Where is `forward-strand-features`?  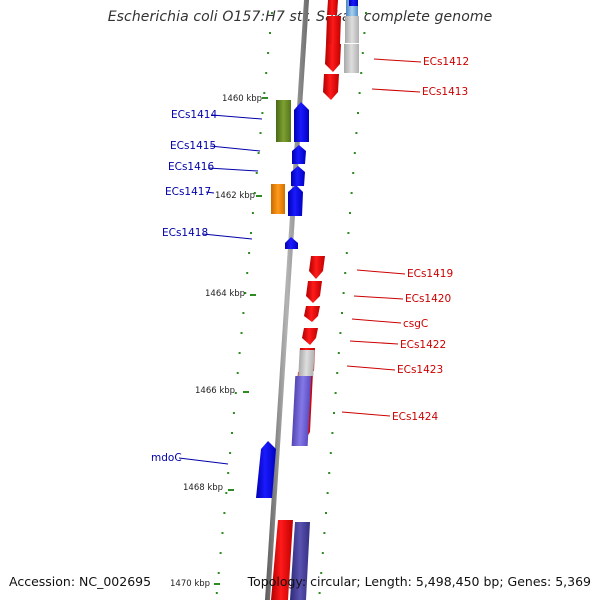
forward-strand-features is located at coordinates (315, 300).